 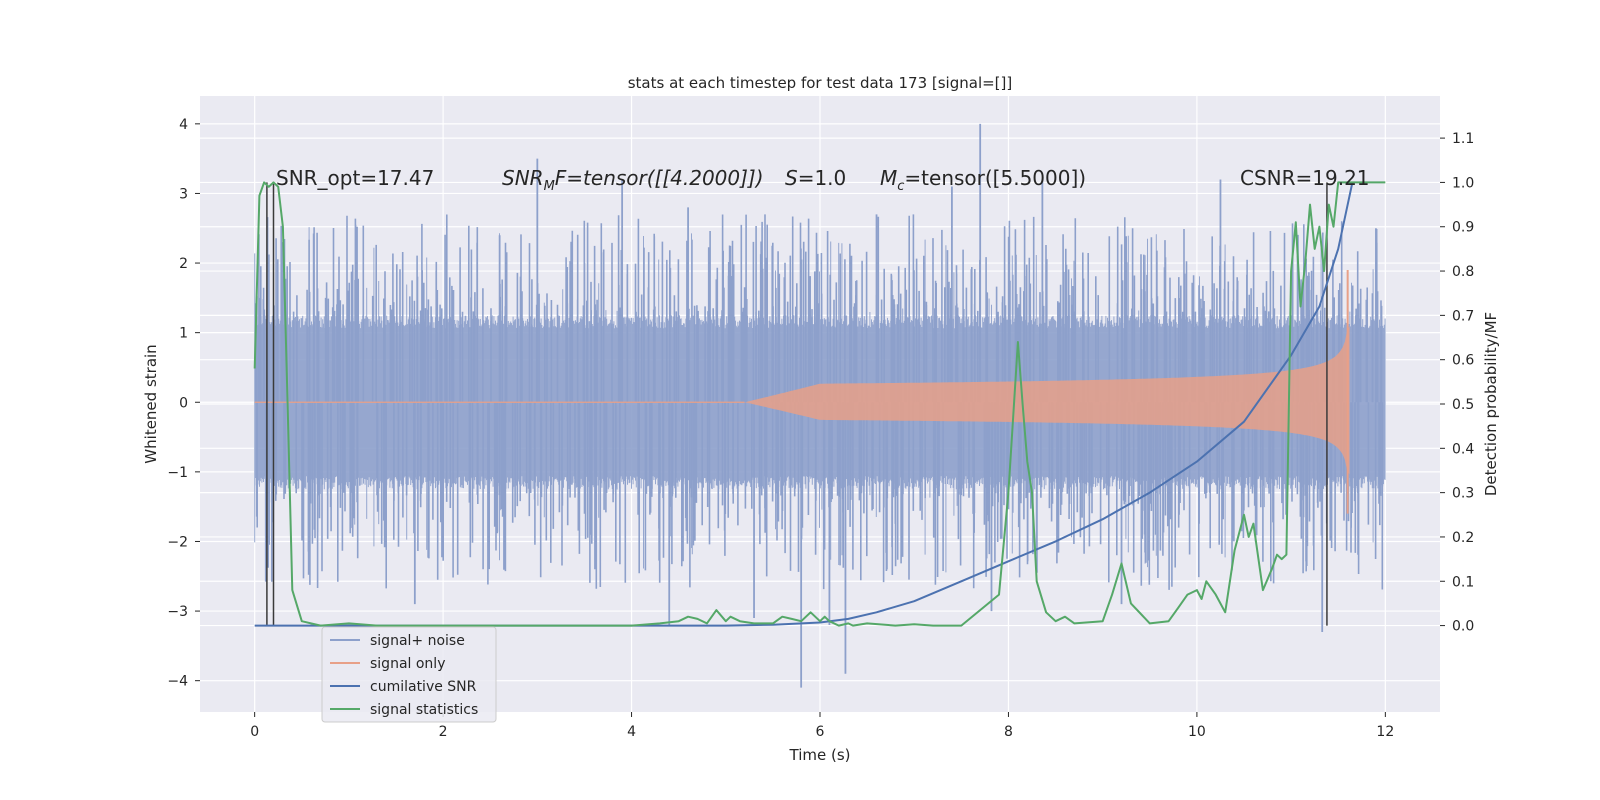 What do you see at coordinates (1463, 183) in the screenshot?
I see `y-right-tick-label: 1.0` at bounding box center [1463, 183].